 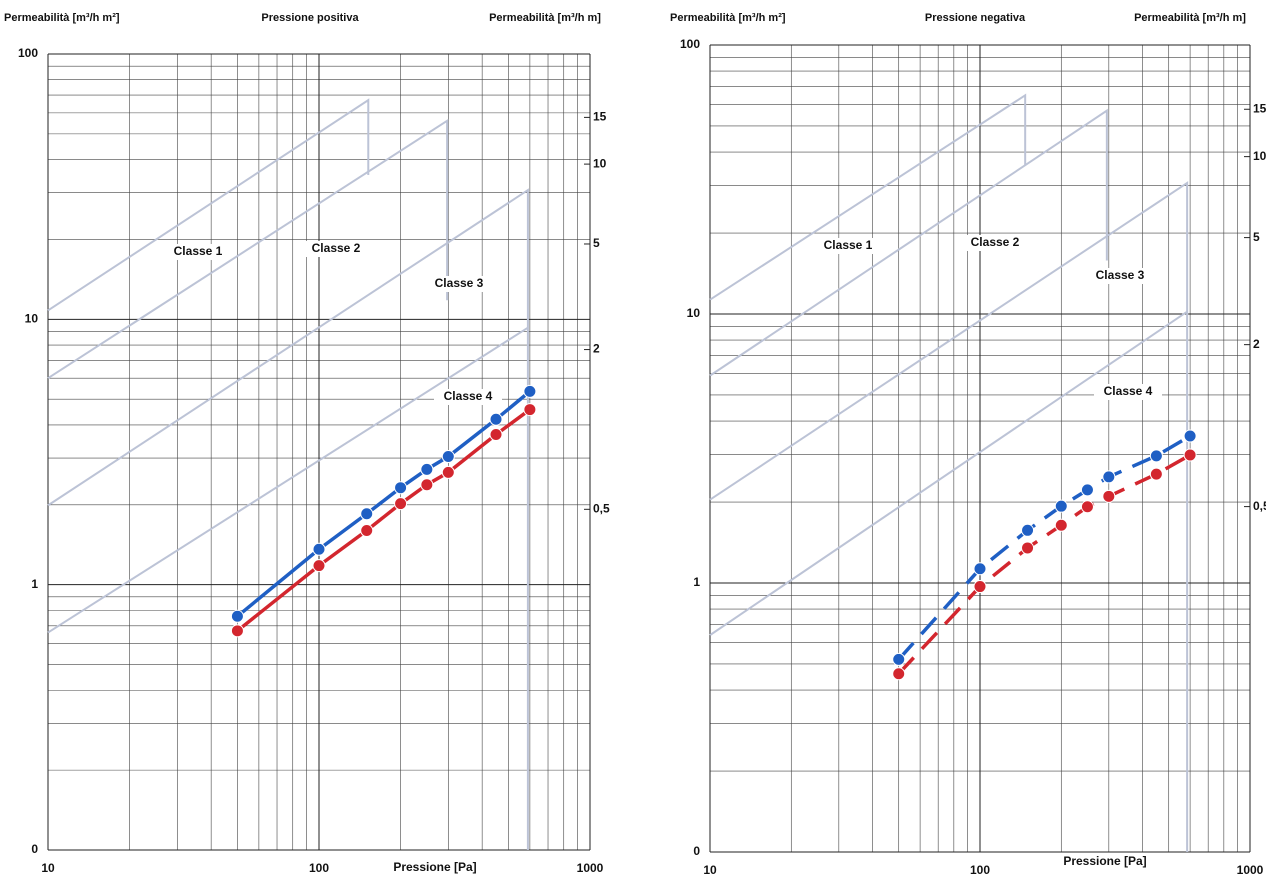 What do you see at coordinates (975, 18) in the screenshot?
I see `chart-title: Pressione negativa` at bounding box center [975, 18].